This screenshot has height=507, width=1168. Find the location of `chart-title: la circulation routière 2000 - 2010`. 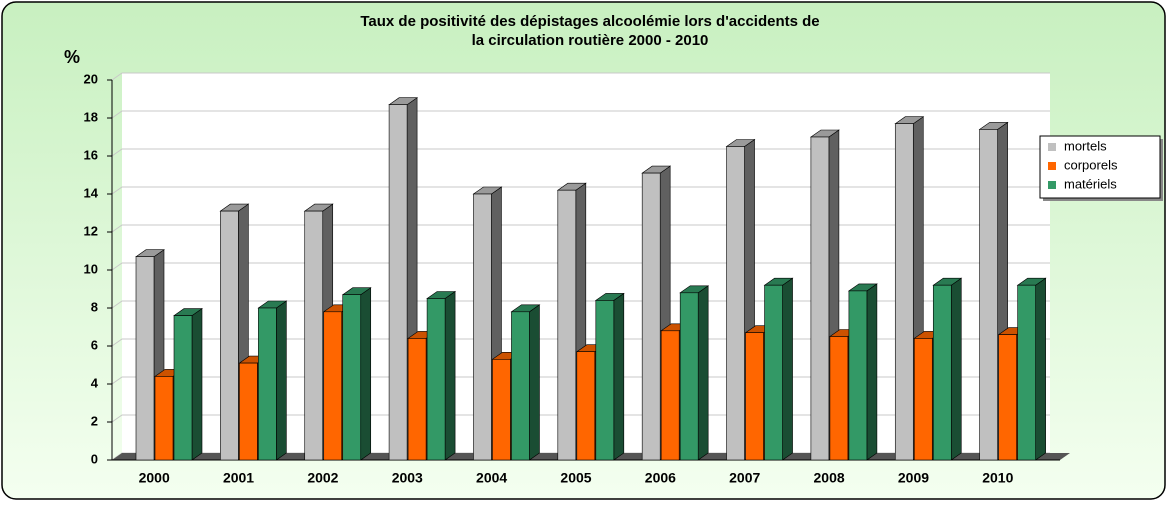

chart-title: la circulation routière 2000 - 2010 is located at coordinates (590, 40).